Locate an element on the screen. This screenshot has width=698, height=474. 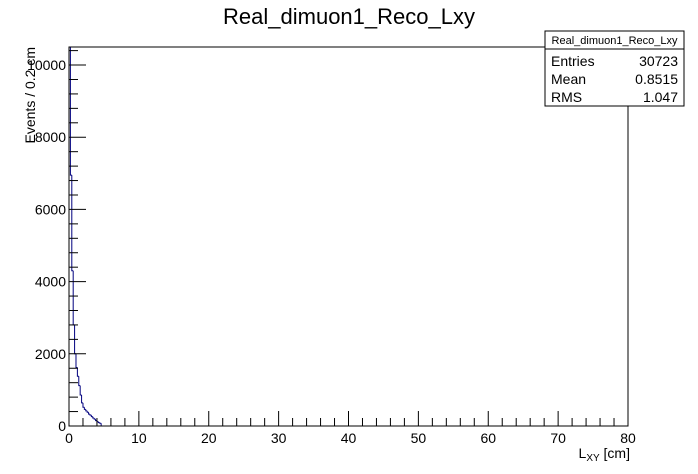
histogram-layer is located at coordinates (85, 236).